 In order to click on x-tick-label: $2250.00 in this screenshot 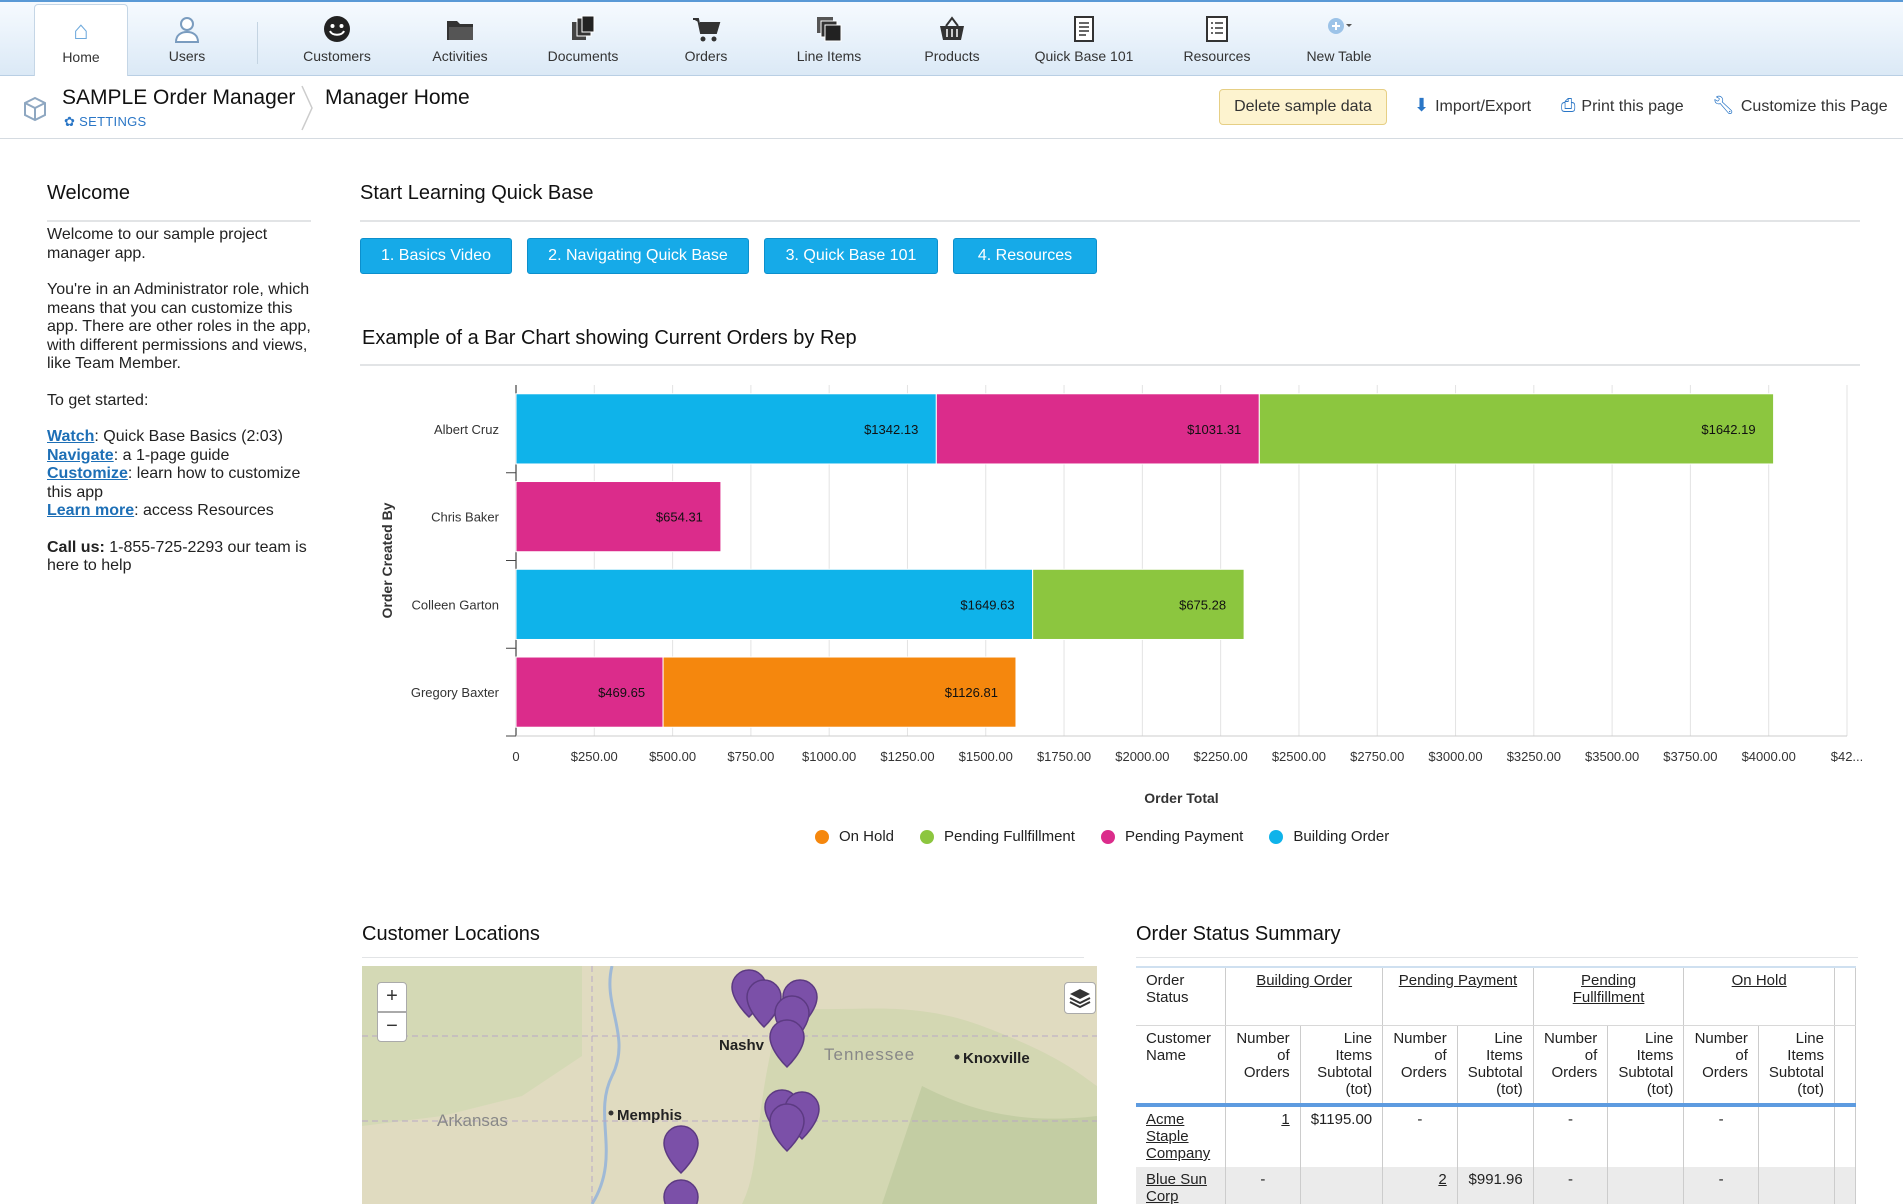, I will do `click(1221, 756)`.